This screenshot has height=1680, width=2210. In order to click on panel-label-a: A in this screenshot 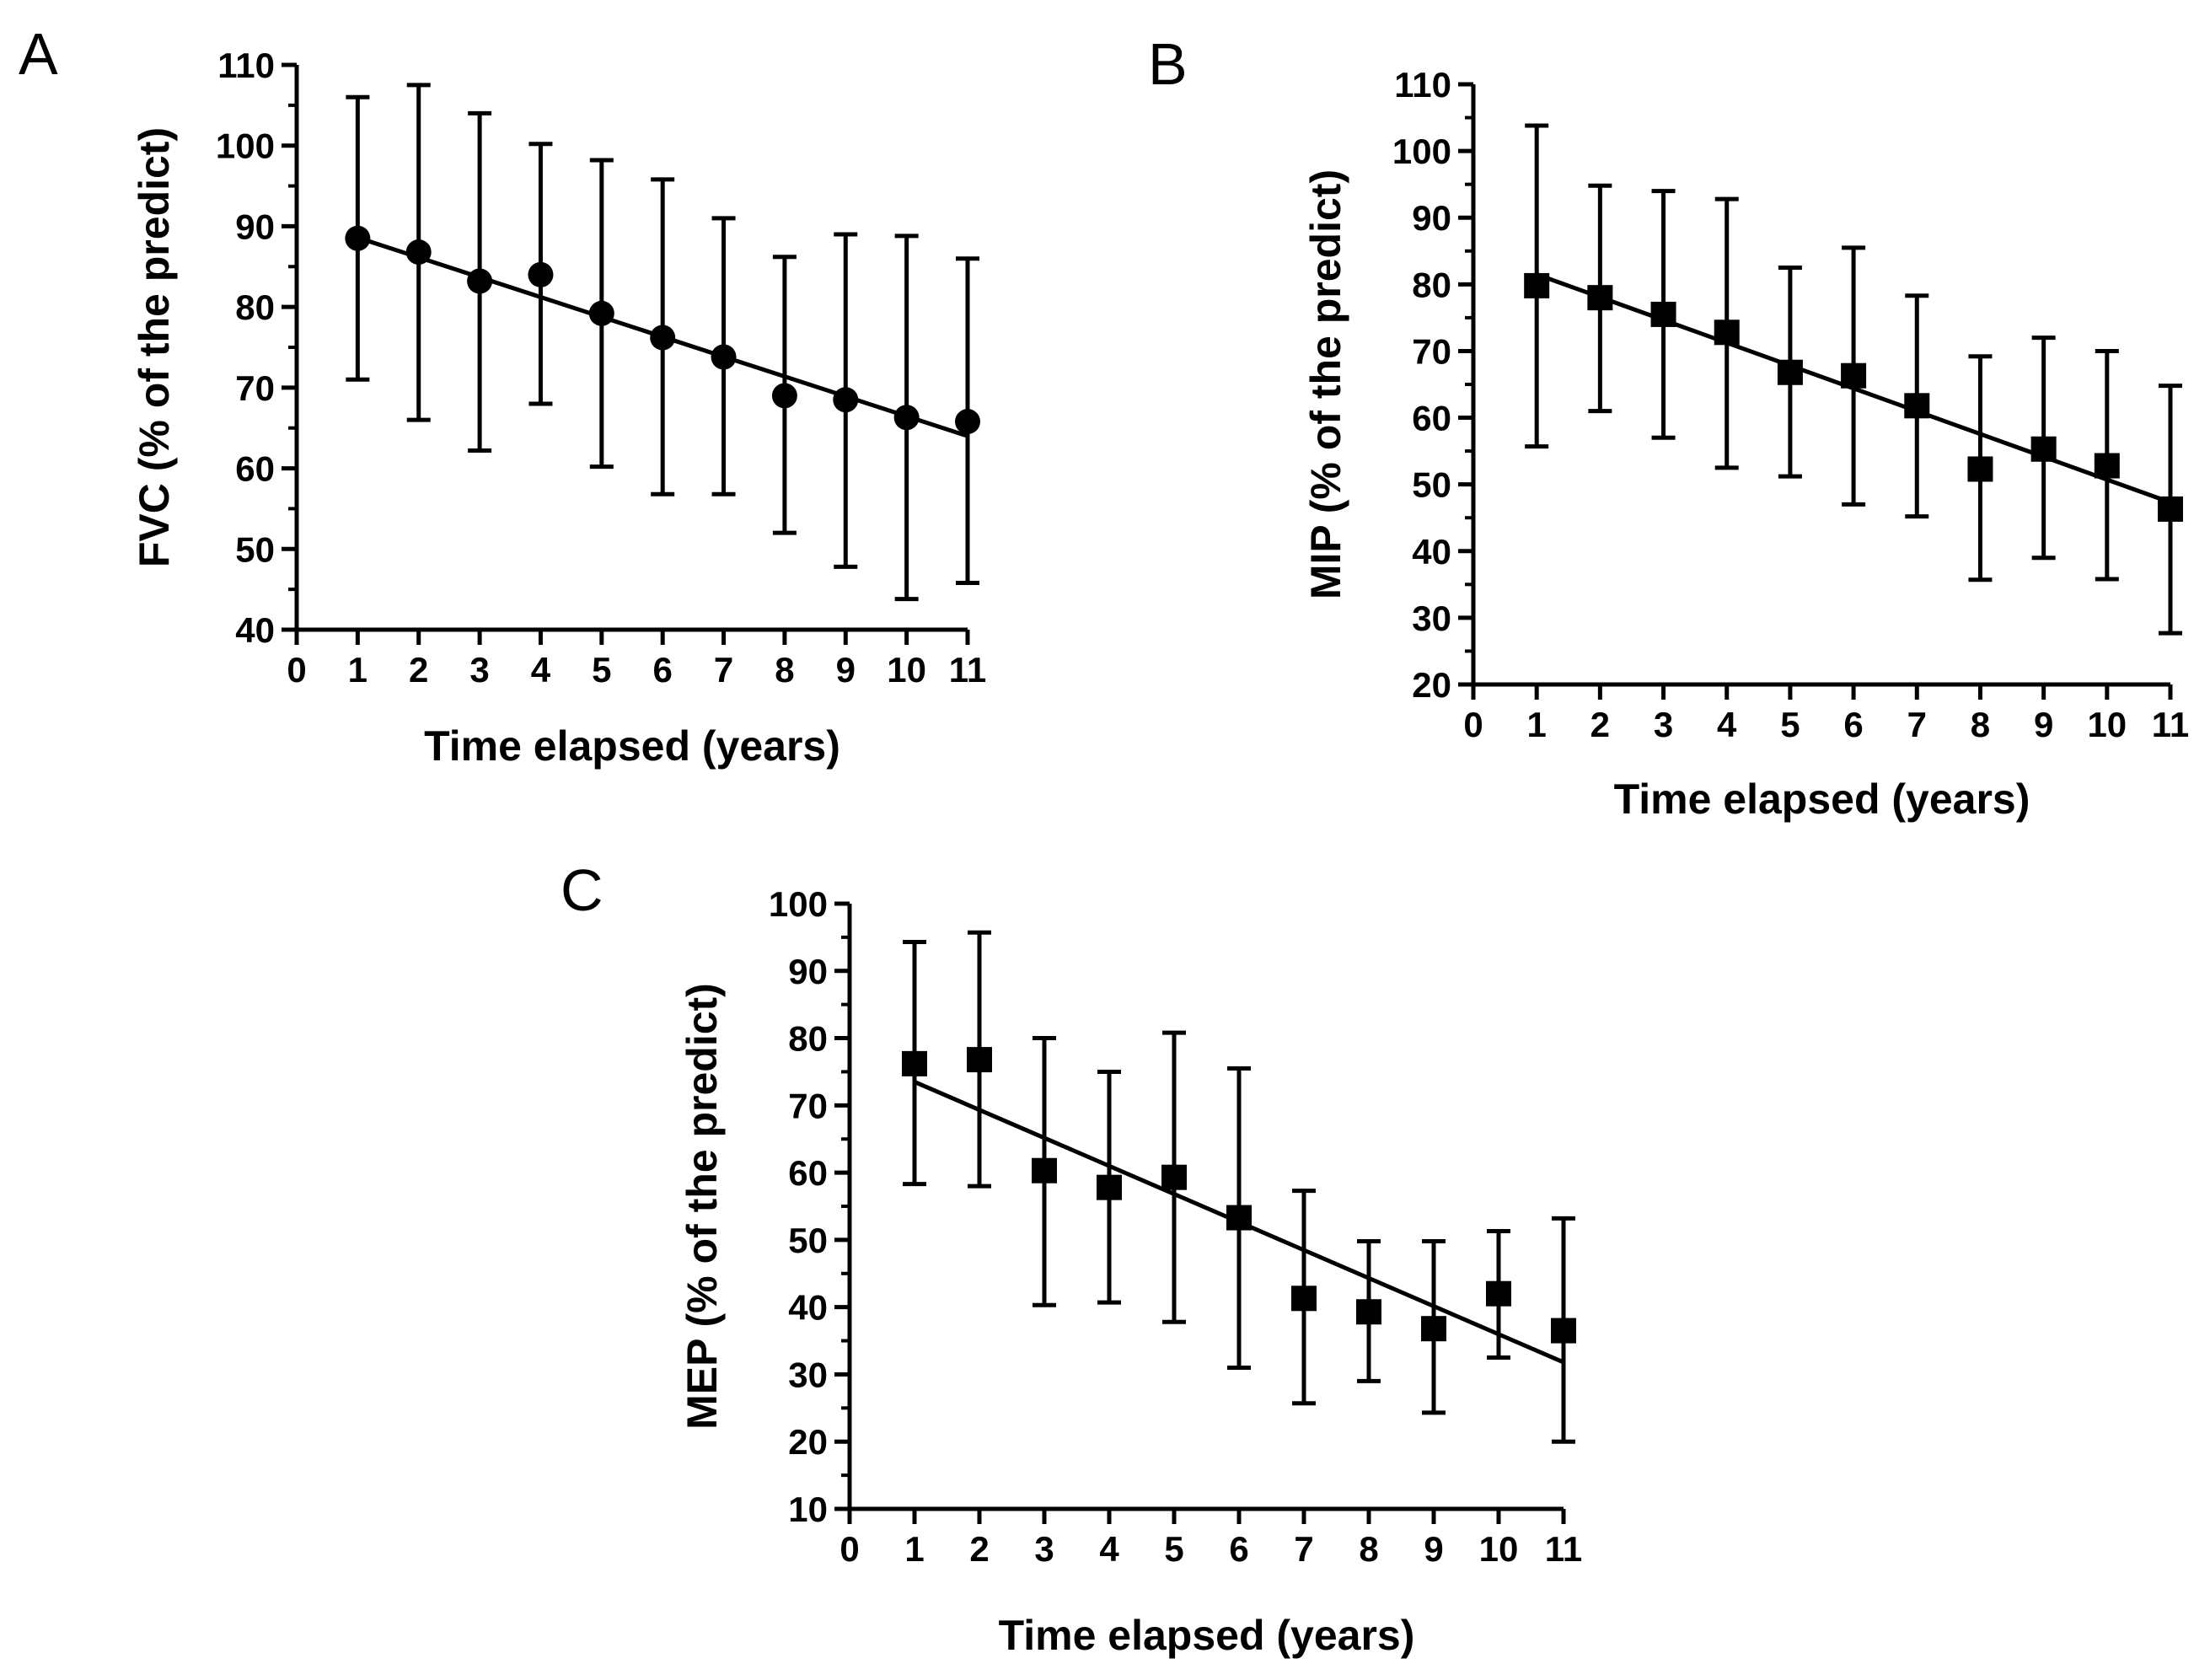, I will do `click(38, 54)`.